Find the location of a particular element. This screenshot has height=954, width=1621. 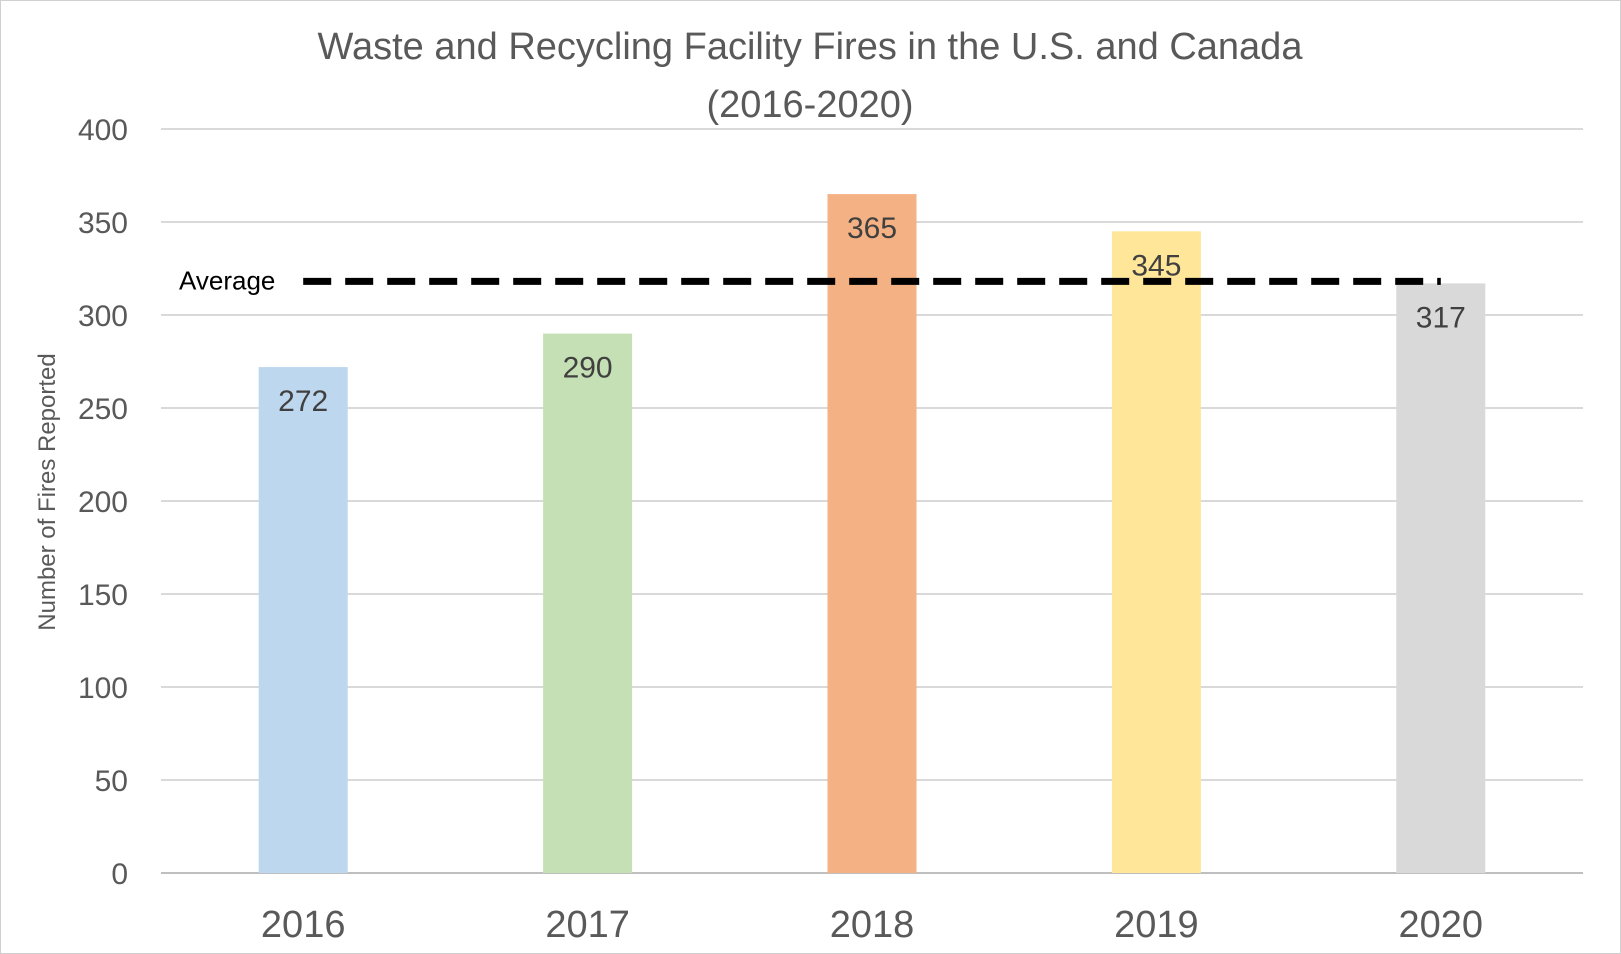

x-category-label: 2018 is located at coordinates (872, 925).